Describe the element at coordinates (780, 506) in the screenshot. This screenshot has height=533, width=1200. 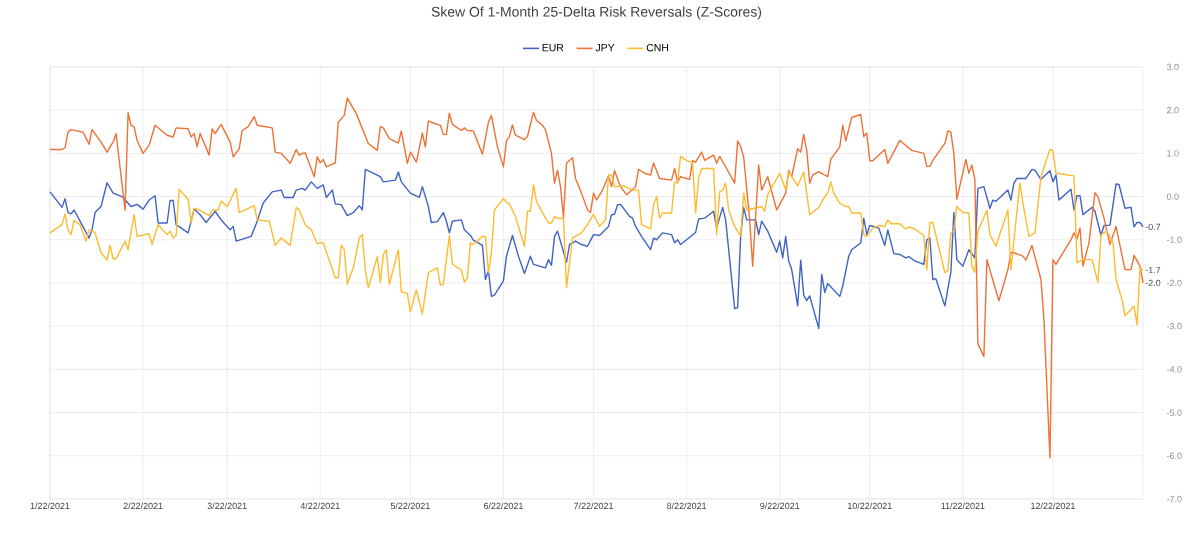
I see `x-tick-label: 9/22/2021` at that location.